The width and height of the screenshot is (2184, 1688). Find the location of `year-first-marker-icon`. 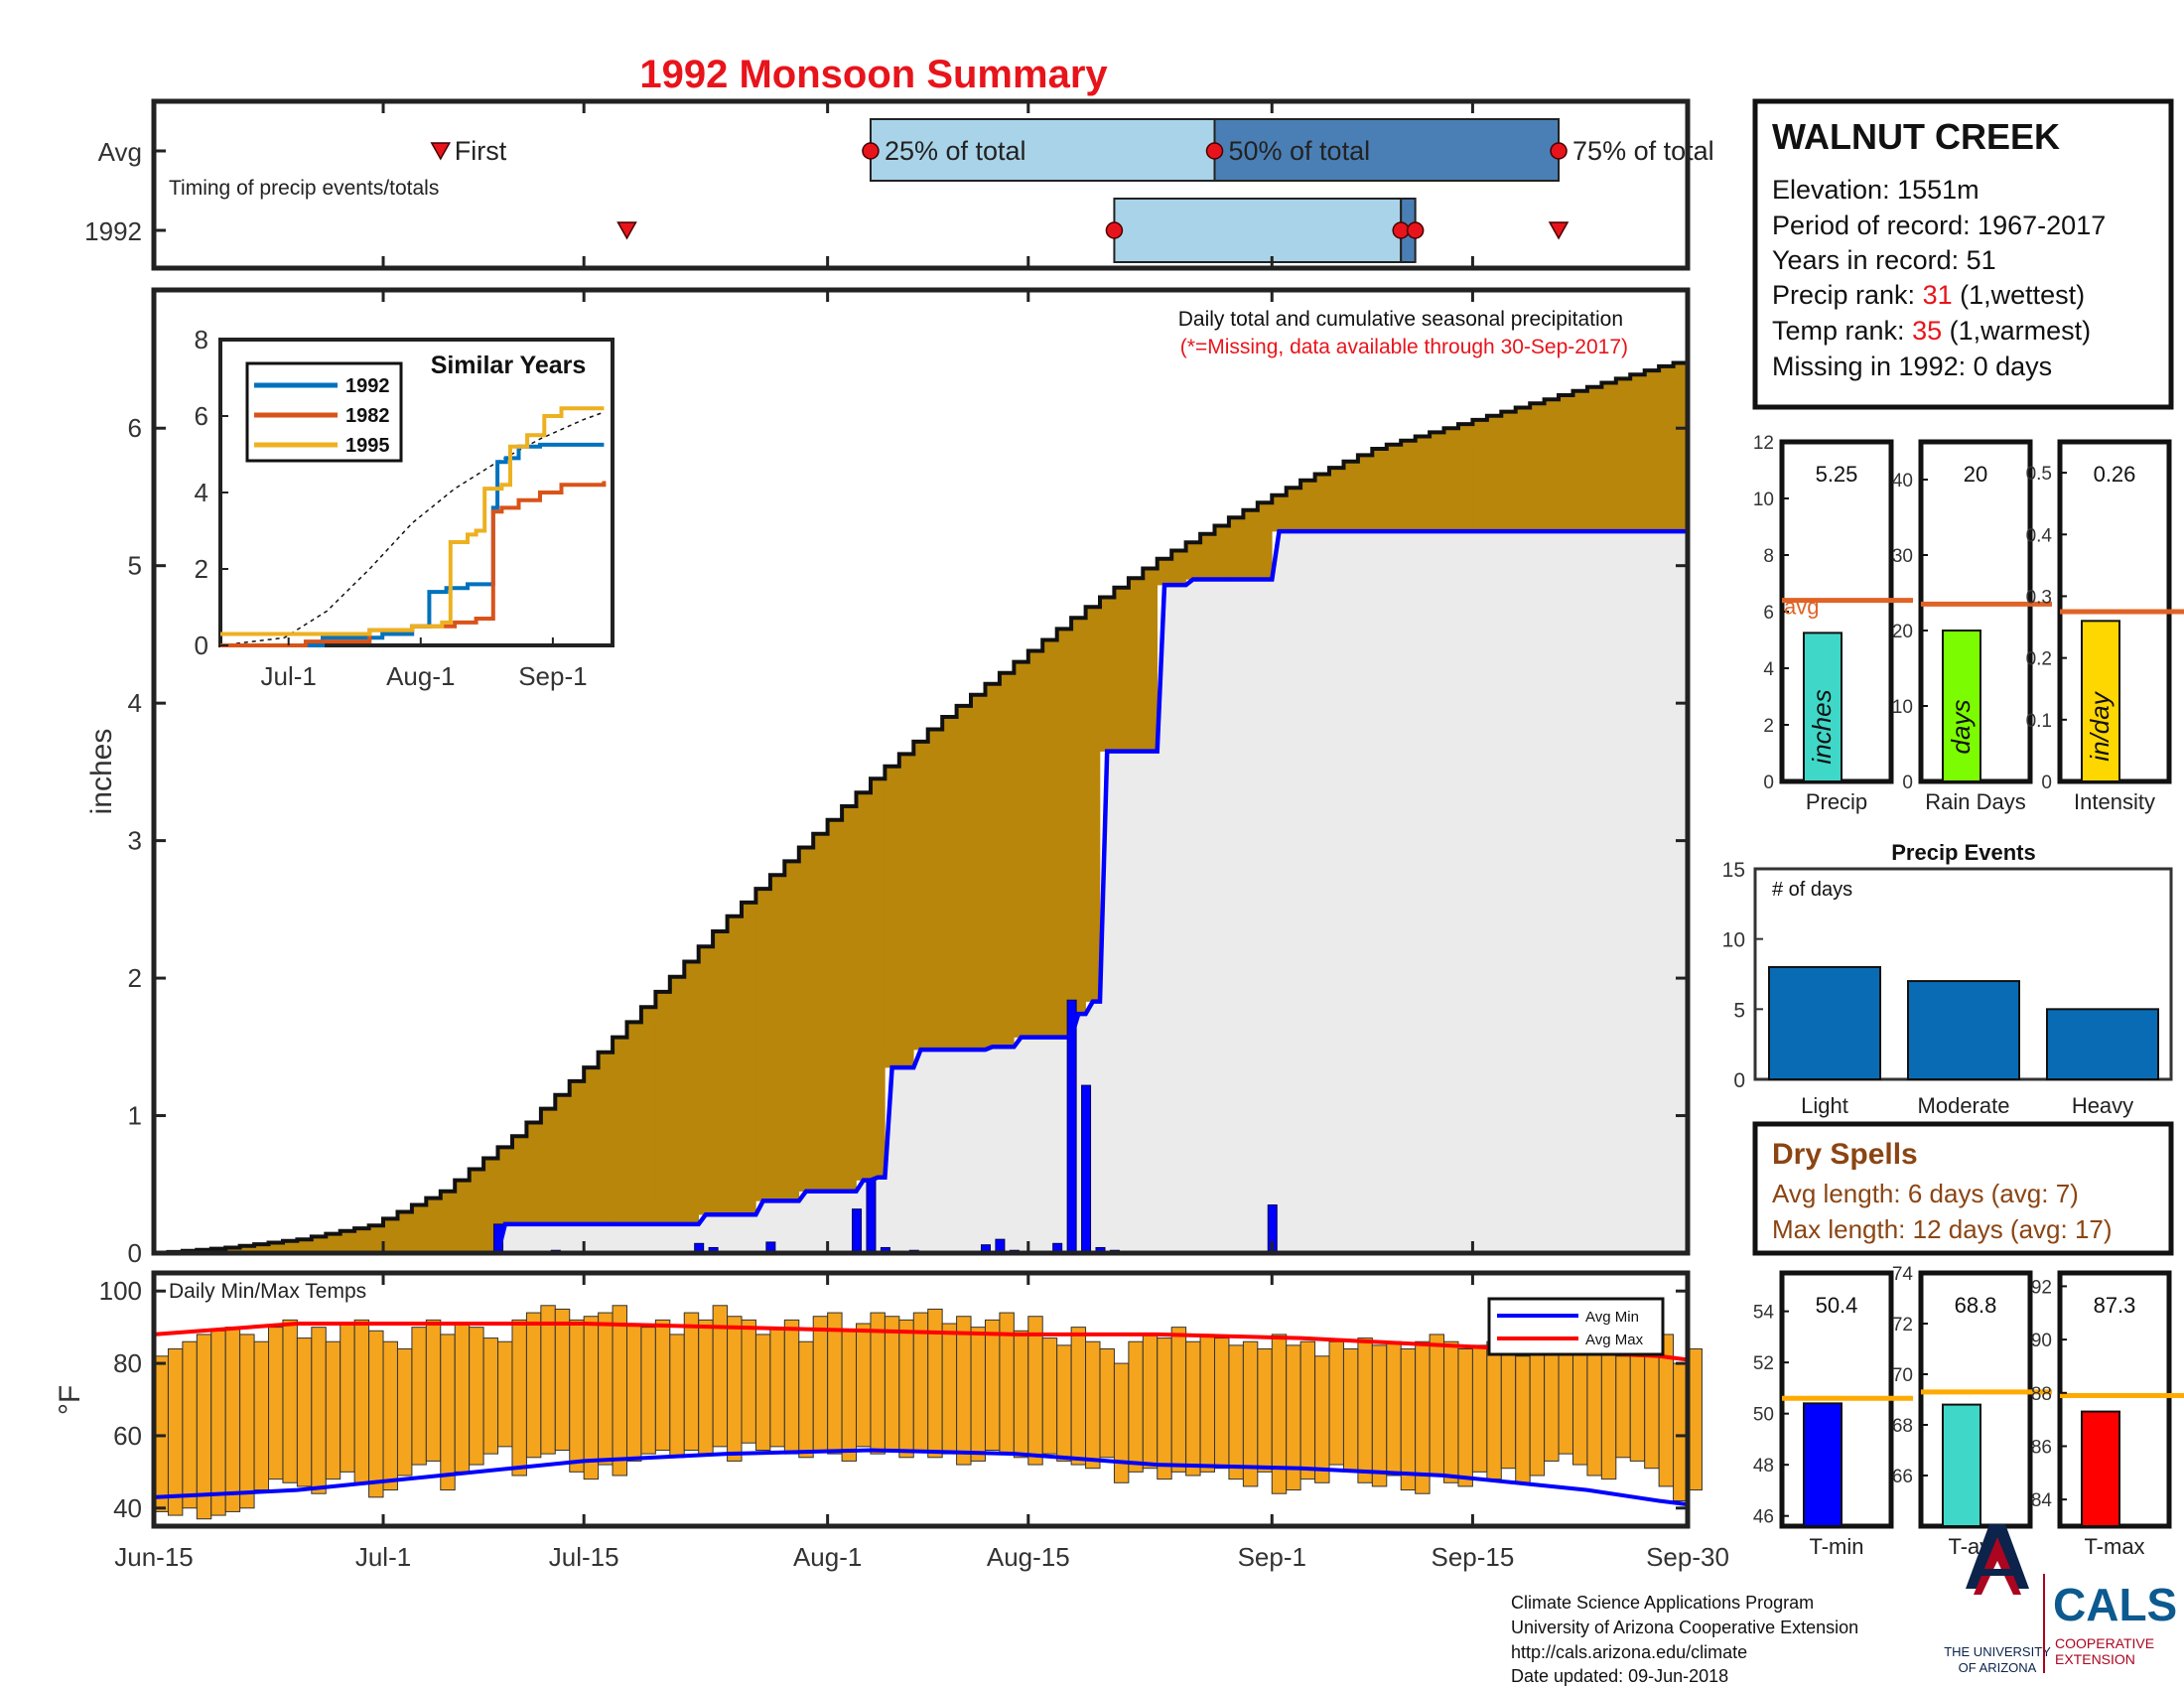

year-first-marker-icon is located at coordinates (626, 230).